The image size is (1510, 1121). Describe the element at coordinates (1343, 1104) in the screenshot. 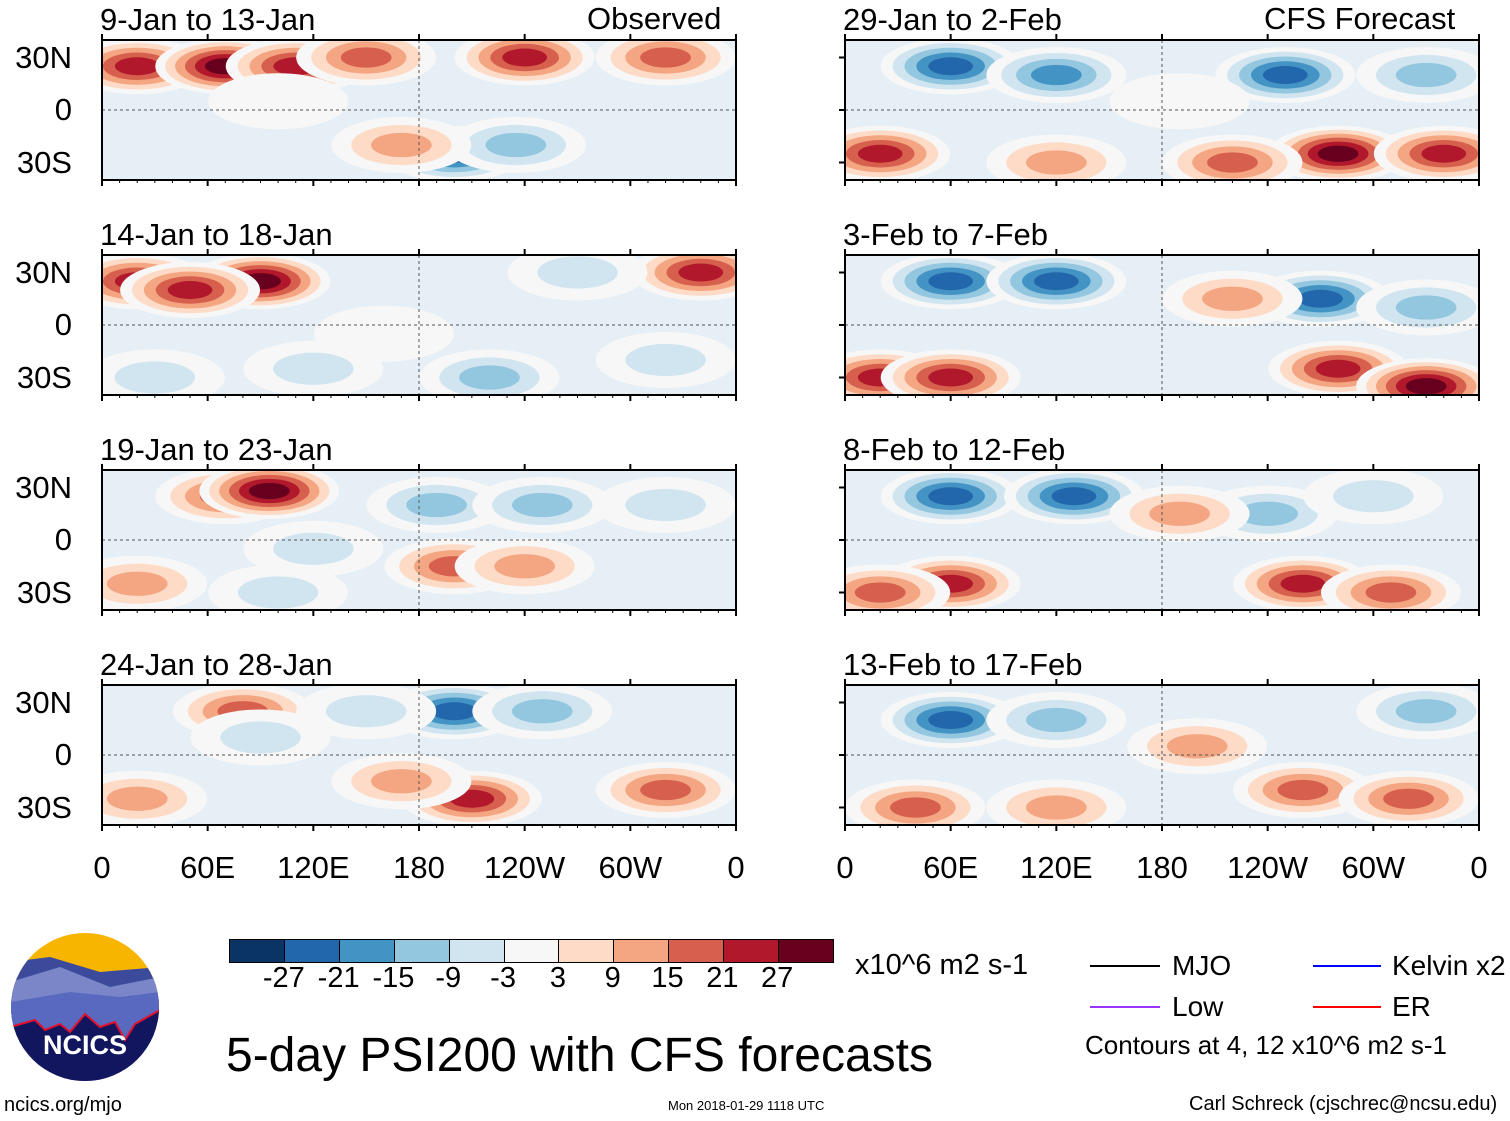

I see `footer-author: Carl Schreck (cjschrec@ncsu.edu)` at that location.